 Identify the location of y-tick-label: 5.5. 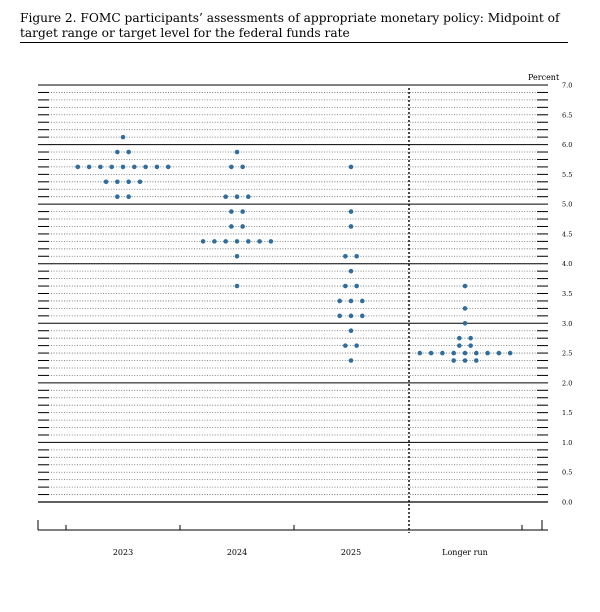
(567, 175).